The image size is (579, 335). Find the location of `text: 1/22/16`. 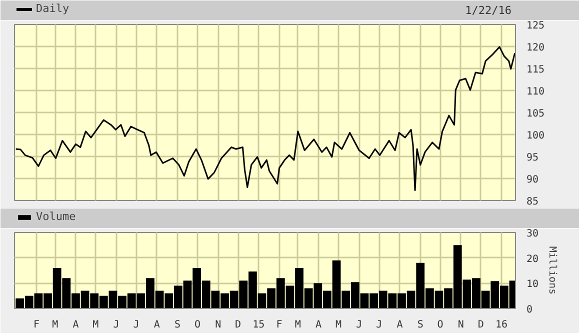

text: 1/22/16 is located at coordinates (488, 10).